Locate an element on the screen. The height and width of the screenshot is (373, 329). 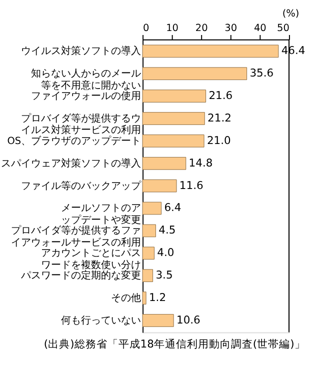
y-tick-label: プロバイダ等が提供するファイアウォールサービスの利用 is located at coordinates (76, 236).